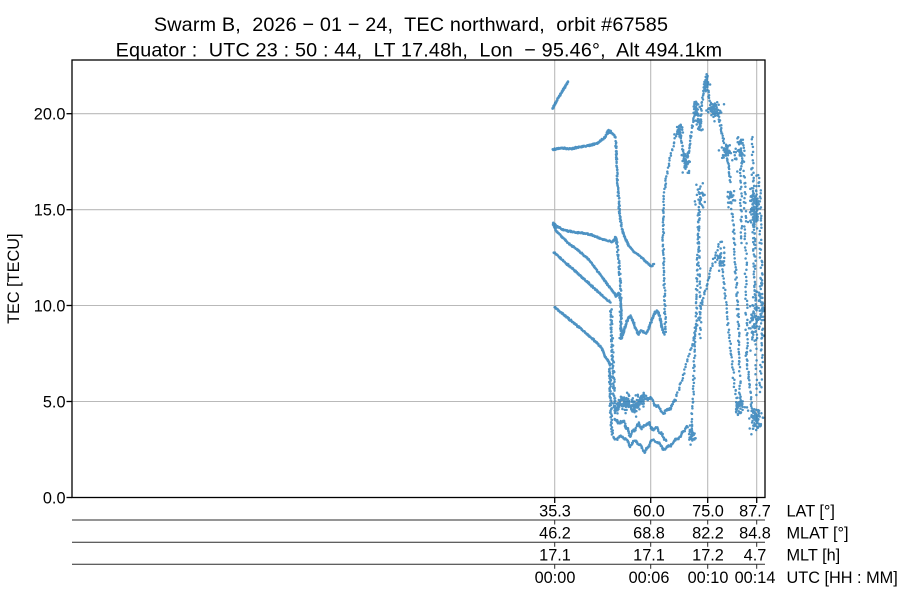  Describe the element at coordinates (708, 511) in the screenshot. I see `svg-text: 75.0` at that location.